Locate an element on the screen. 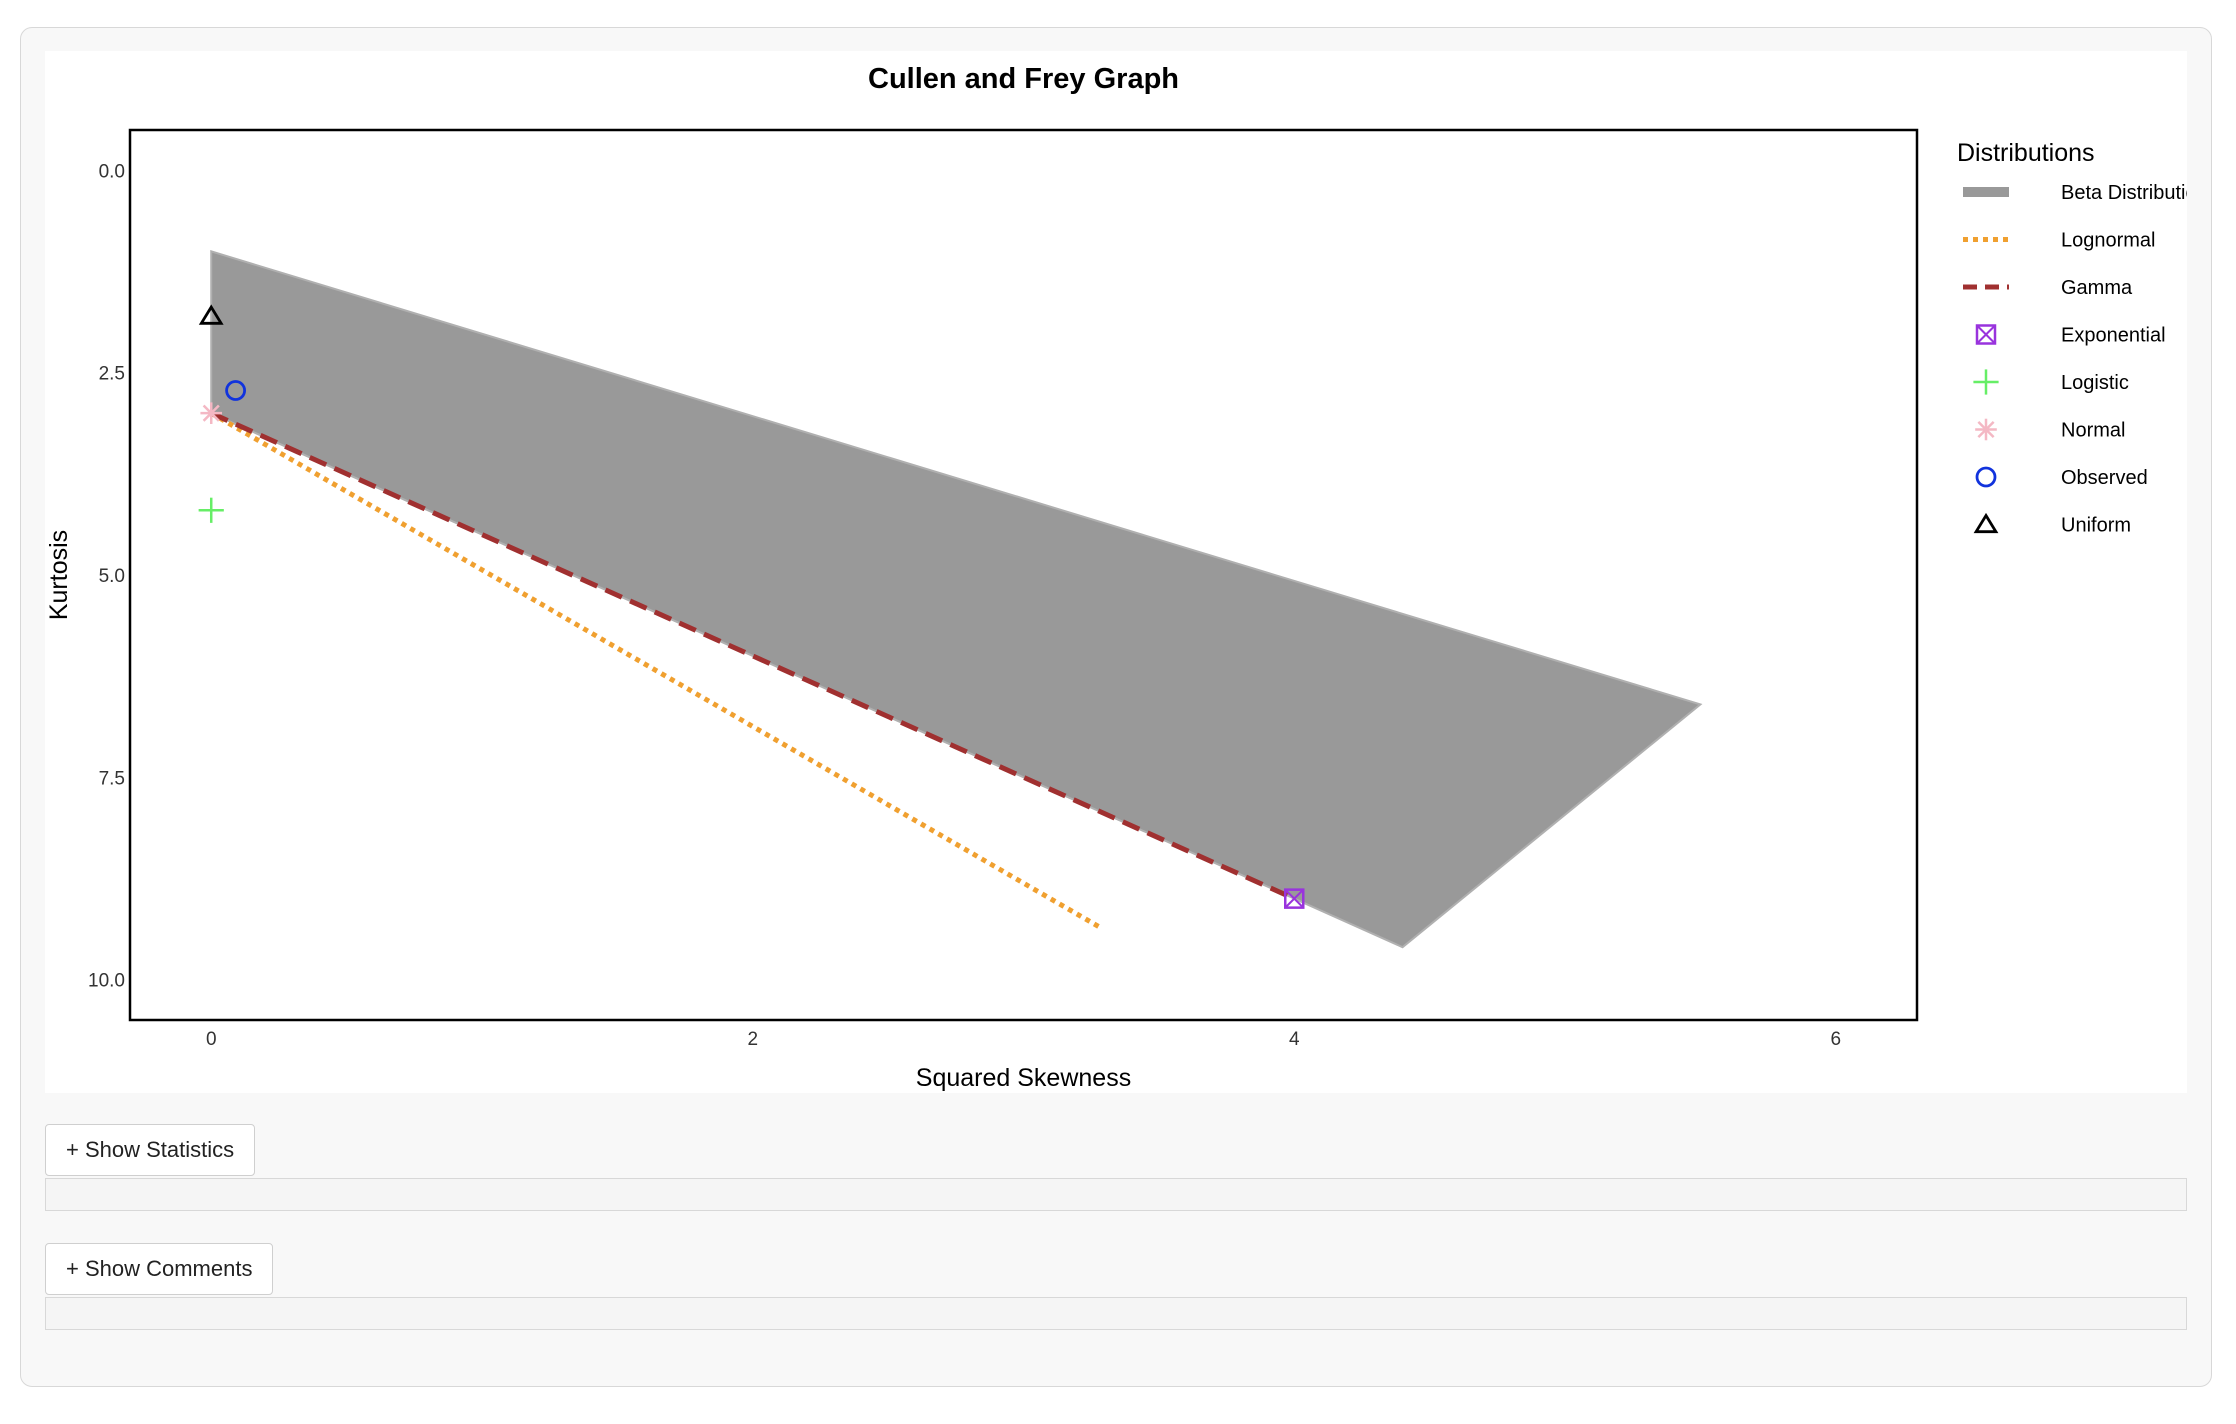 The width and height of the screenshot is (2236, 1424). y-tick-label: 5.0 is located at coordinates (112, 576).